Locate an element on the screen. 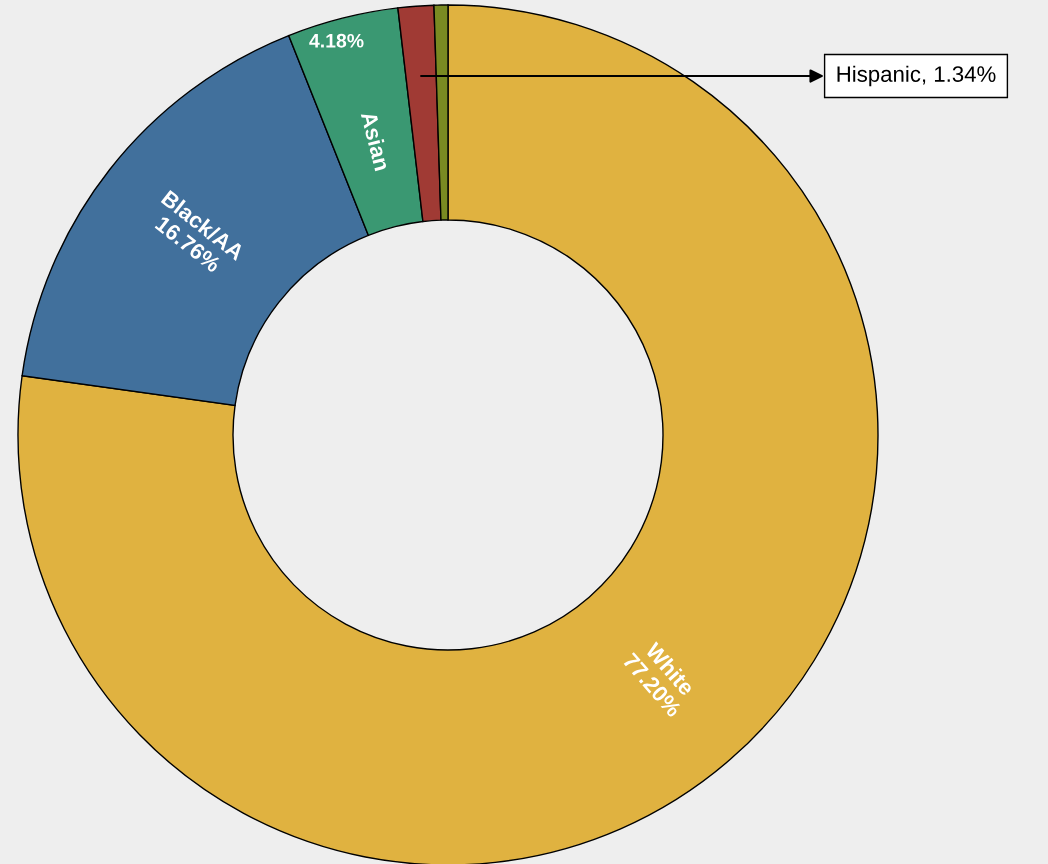  data-label: 4.18% is located at coordinates (336, 40).